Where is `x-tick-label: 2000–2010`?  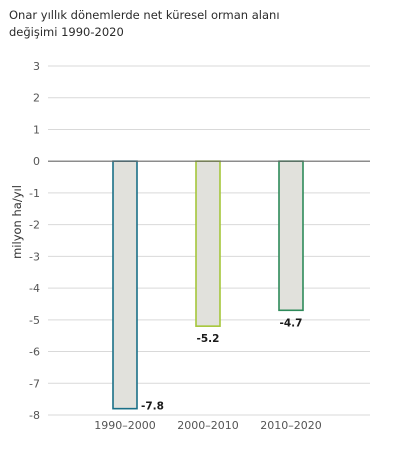
x-tick-label: 2000–2010 is located at coordinates (208, 425).